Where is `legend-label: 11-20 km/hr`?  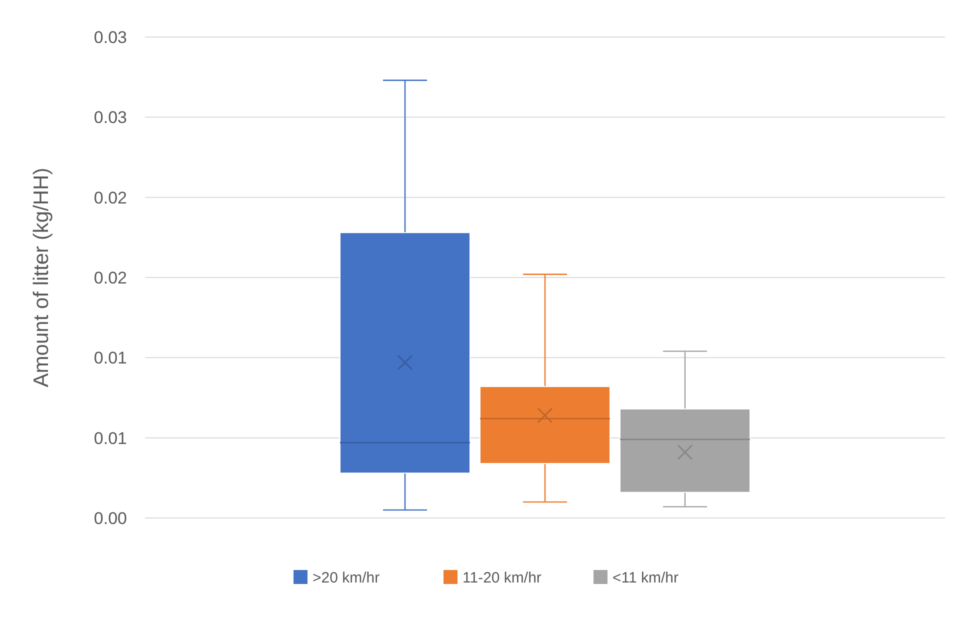
legend-label: 11-20 km/hr is located at coordinates (502, 577).